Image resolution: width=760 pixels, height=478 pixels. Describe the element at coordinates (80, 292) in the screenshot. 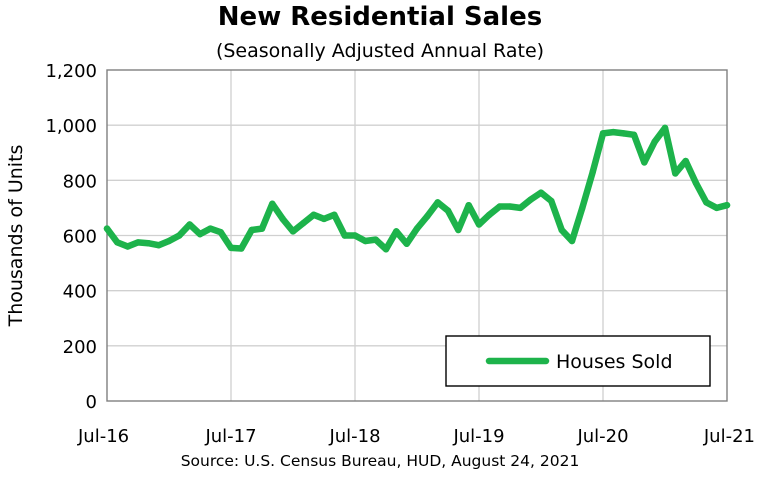

I see `y-tick-label: 400` at that location.